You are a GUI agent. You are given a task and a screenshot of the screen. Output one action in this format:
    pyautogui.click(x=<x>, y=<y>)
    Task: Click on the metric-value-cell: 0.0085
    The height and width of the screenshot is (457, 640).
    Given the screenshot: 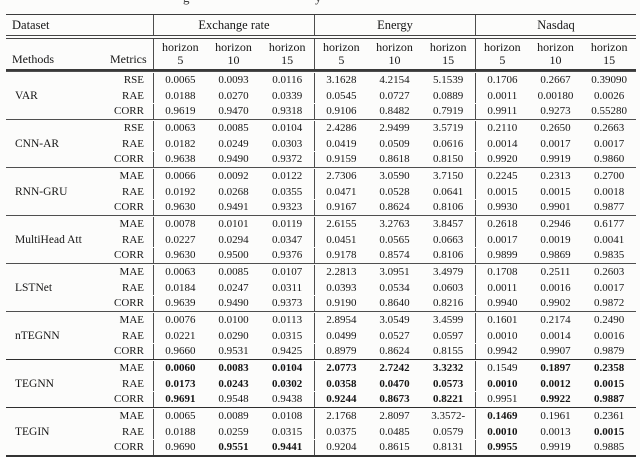 What is the action you would take?
    pyautogui.click(x=233, y=128)
    